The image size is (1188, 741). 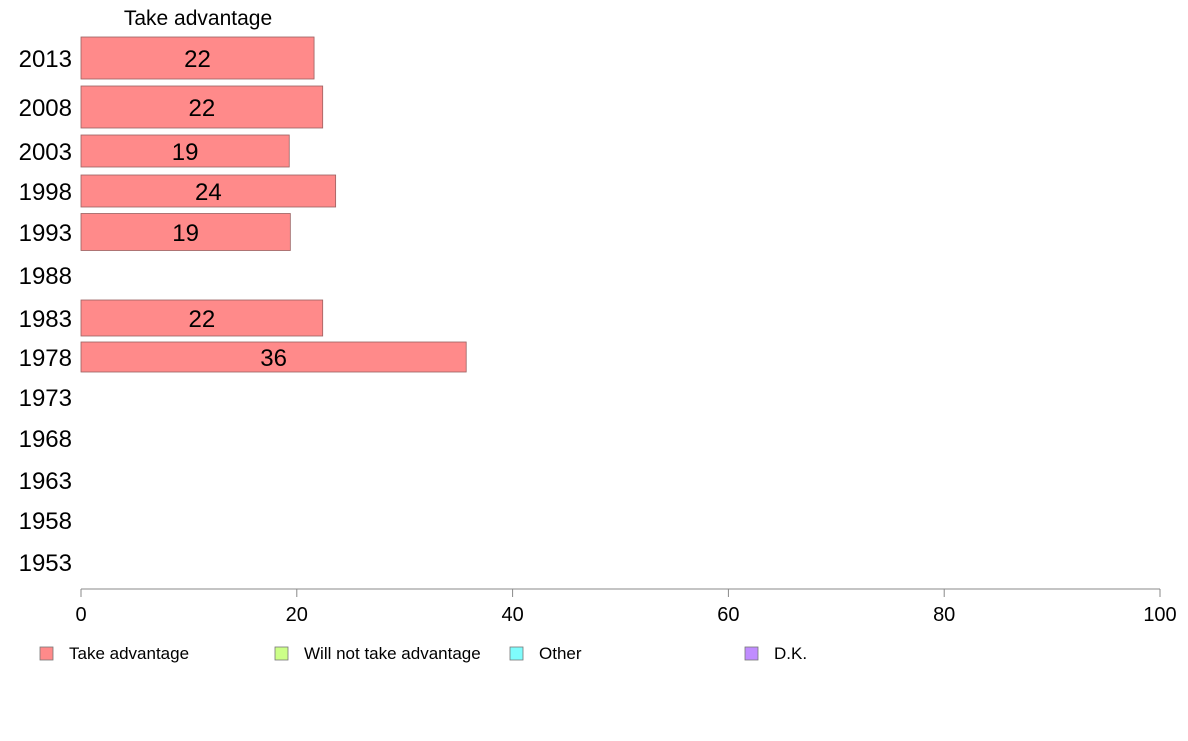 I want to click on bars-layer: 22 22 19 24 19 22 36, so click(x=273, y=204).